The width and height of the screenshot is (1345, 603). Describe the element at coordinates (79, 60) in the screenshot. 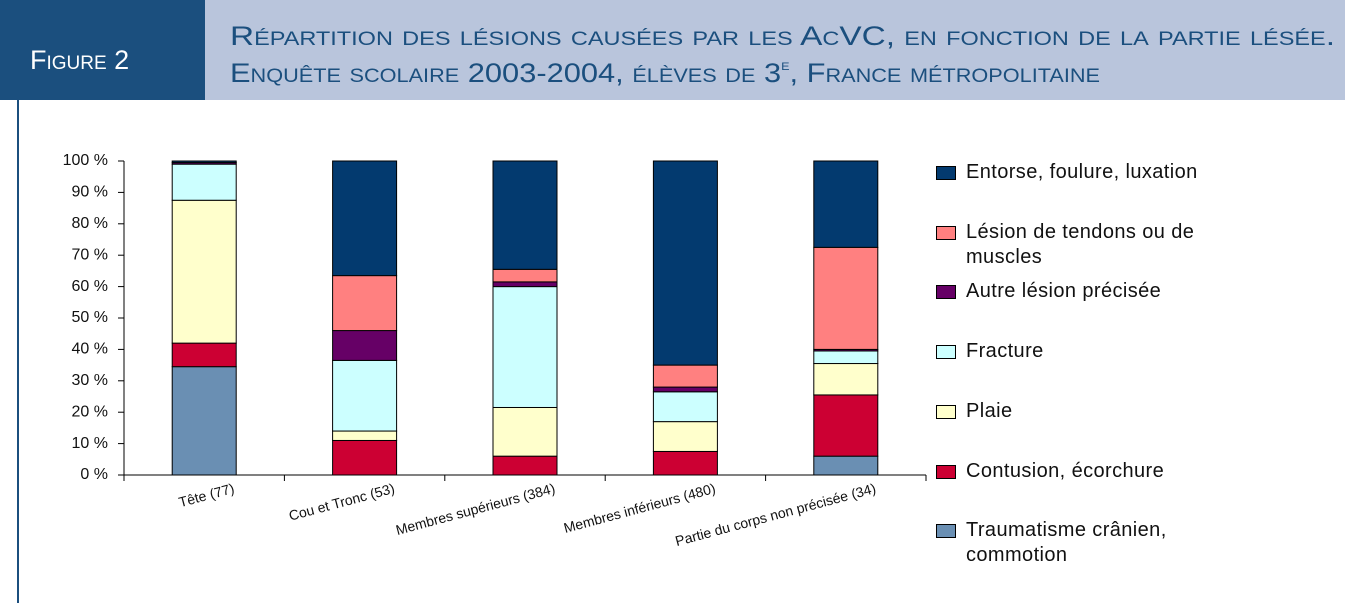

I see `figure-label: Figure 2` at that location.